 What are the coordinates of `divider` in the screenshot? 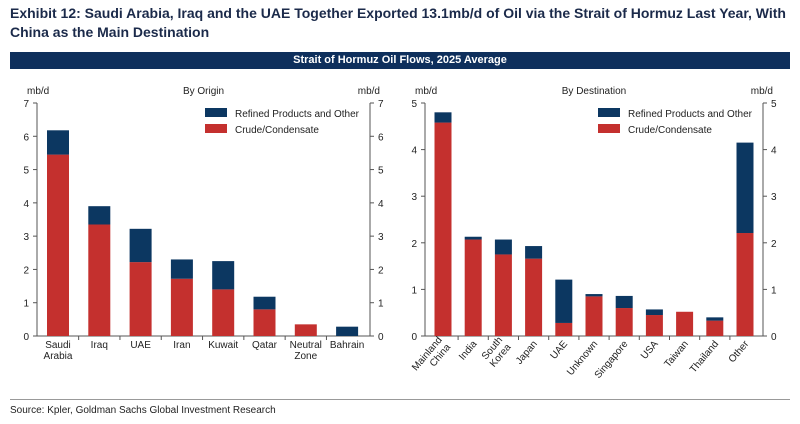 It's located at (400, 399).